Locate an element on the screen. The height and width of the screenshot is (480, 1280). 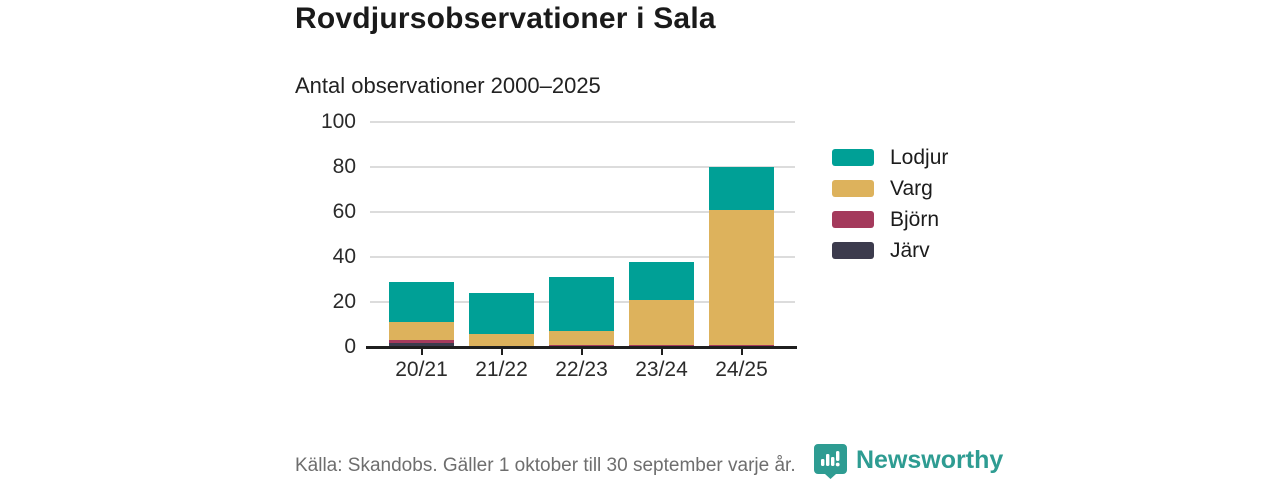
legend-item-varg: Varg is located at coordinates (890, 188).